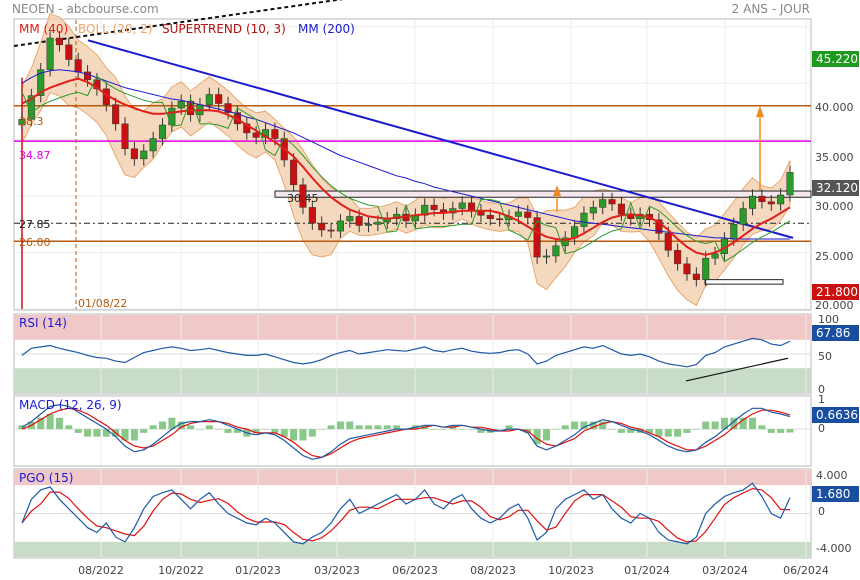 The height and width of the screenshot is (580, 860). Describe the element at coordinates (115, 29) in the screenshot. I see `legend-boll: BOLL (20, 2)` at that location.